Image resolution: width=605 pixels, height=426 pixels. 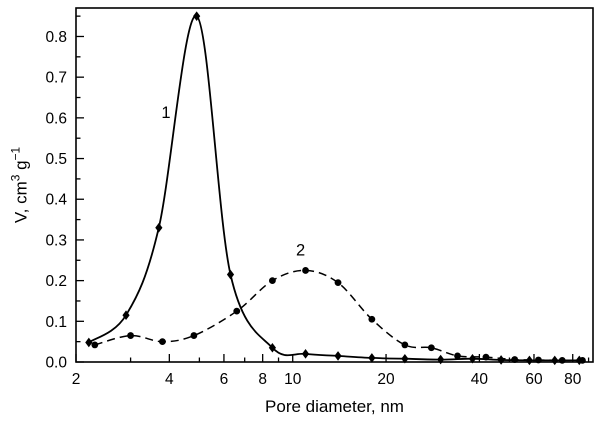 I want to click on curve-label-2: 2, so click(x=300, y=250).